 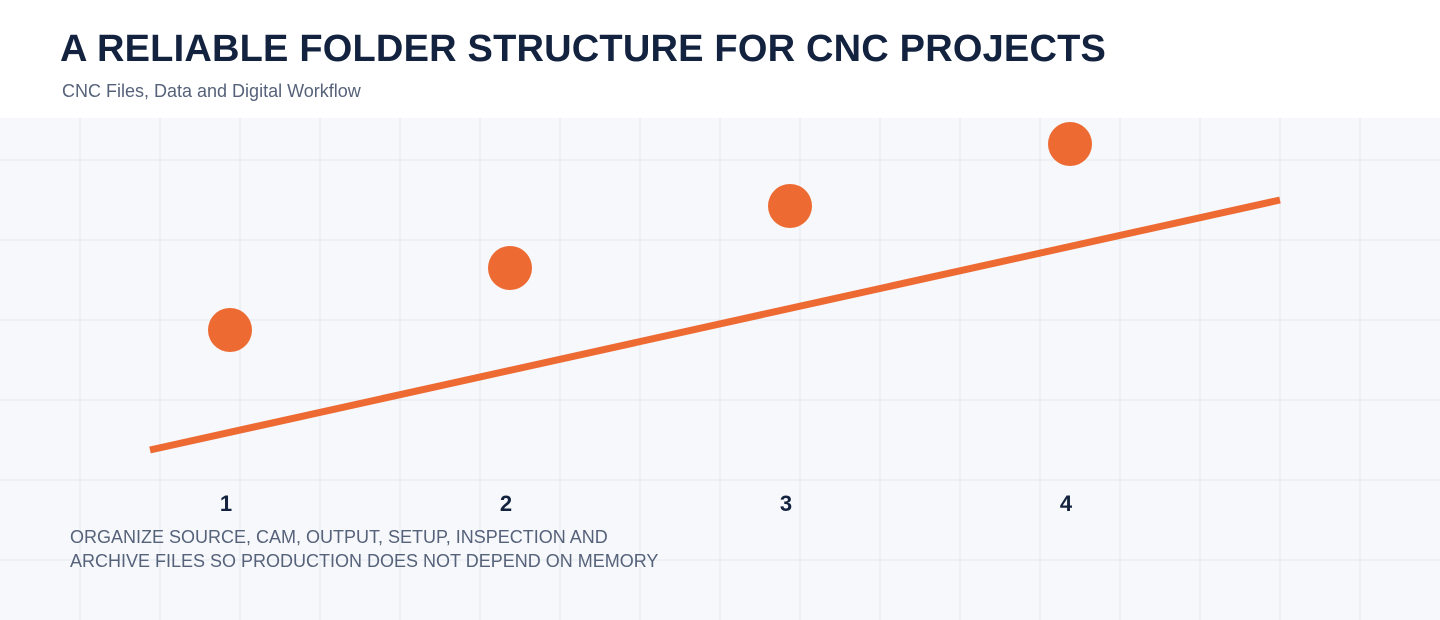 What do you see at coordinates (226, 503) in the screenshot?
I see `step-number: 1` at bounding box center [226, 503].